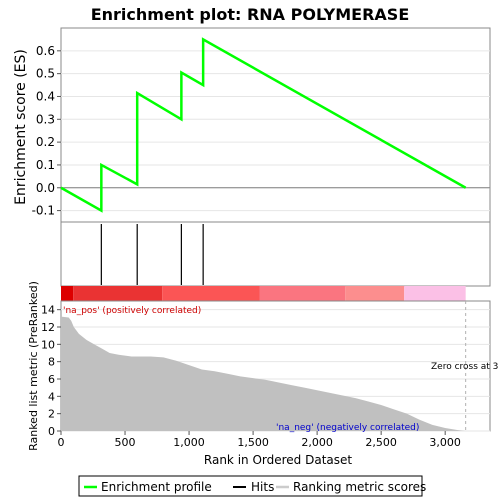 This screenshot has height=500, width=500. Describe the element at coordinates (33, 366) in the screenshot. I see `metric-axis-label: Ranked list metric (PreRanked)` at that location.